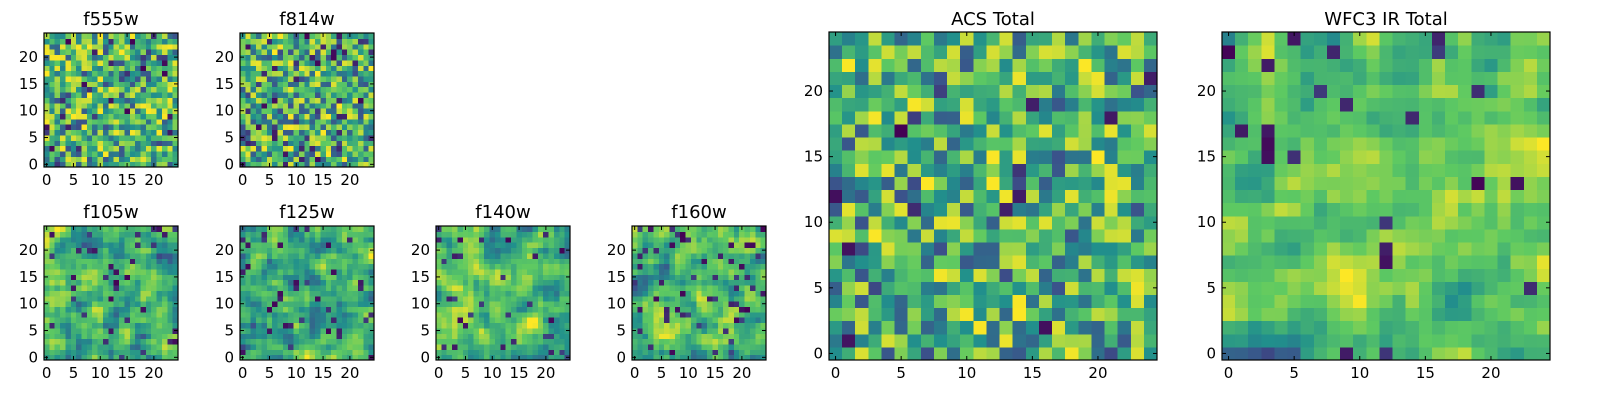  What do you see at coordinates (425, 331) in the screenshot?
I see `y-tick-label: 5` at bounding box center [425, 331].